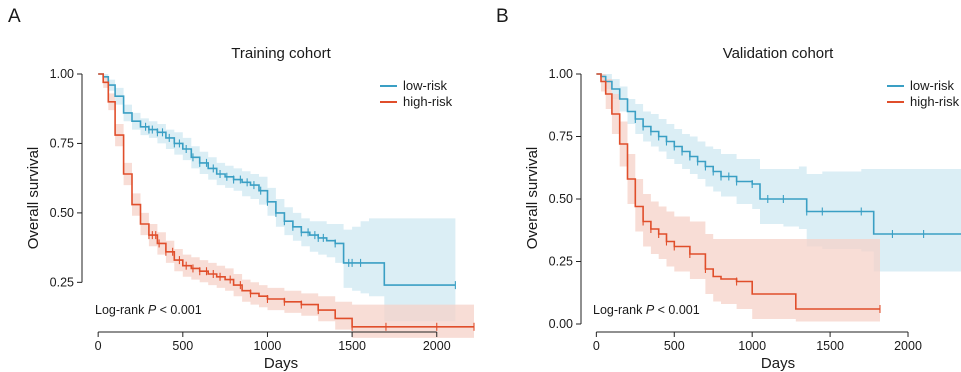 Image resolution: width=961 pixels, height=372 pixels. I want to click on y-axis-title-validation: Overall survival, so click(532, 198).